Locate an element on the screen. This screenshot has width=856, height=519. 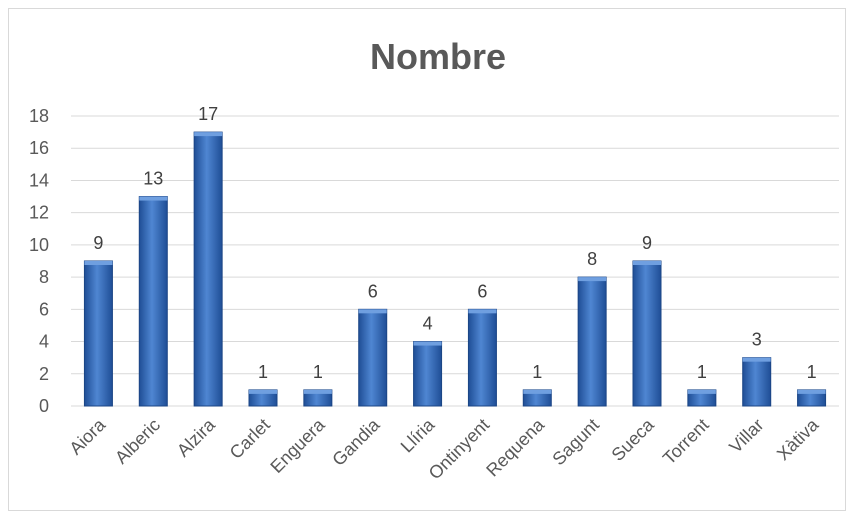
bar-gandia is located at coordinates (373, 357).